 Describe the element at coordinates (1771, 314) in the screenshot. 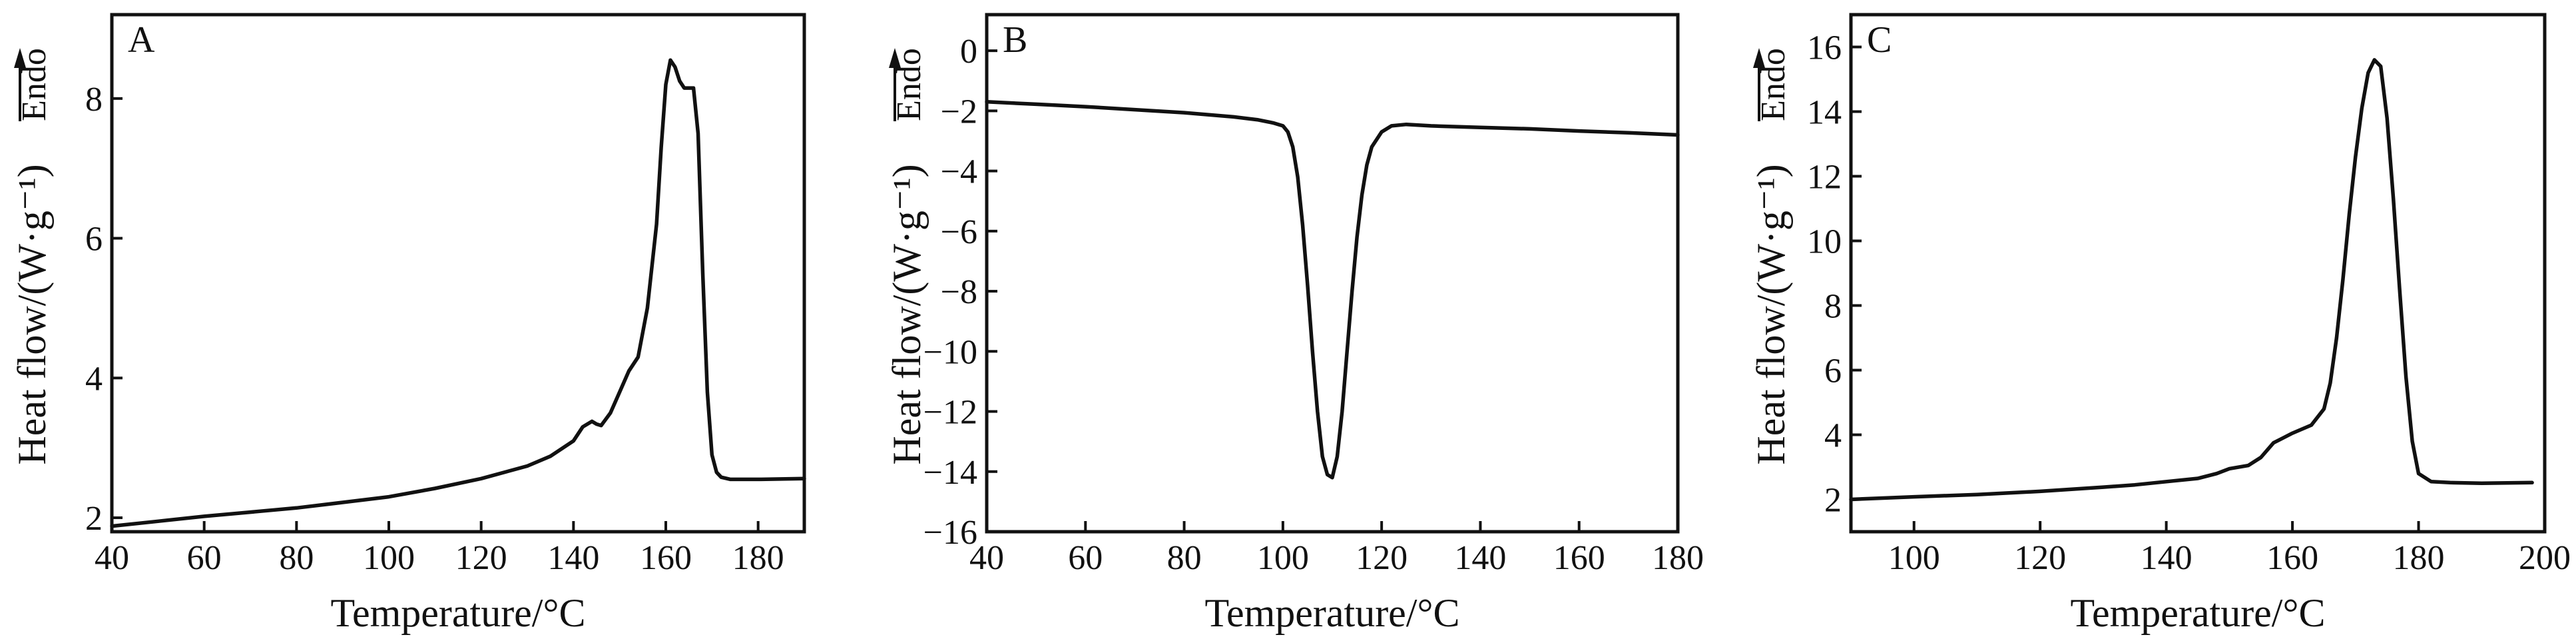

I see `panel-c-y-axis-label: Heat flow/(W·g⁻¹)` at that location.